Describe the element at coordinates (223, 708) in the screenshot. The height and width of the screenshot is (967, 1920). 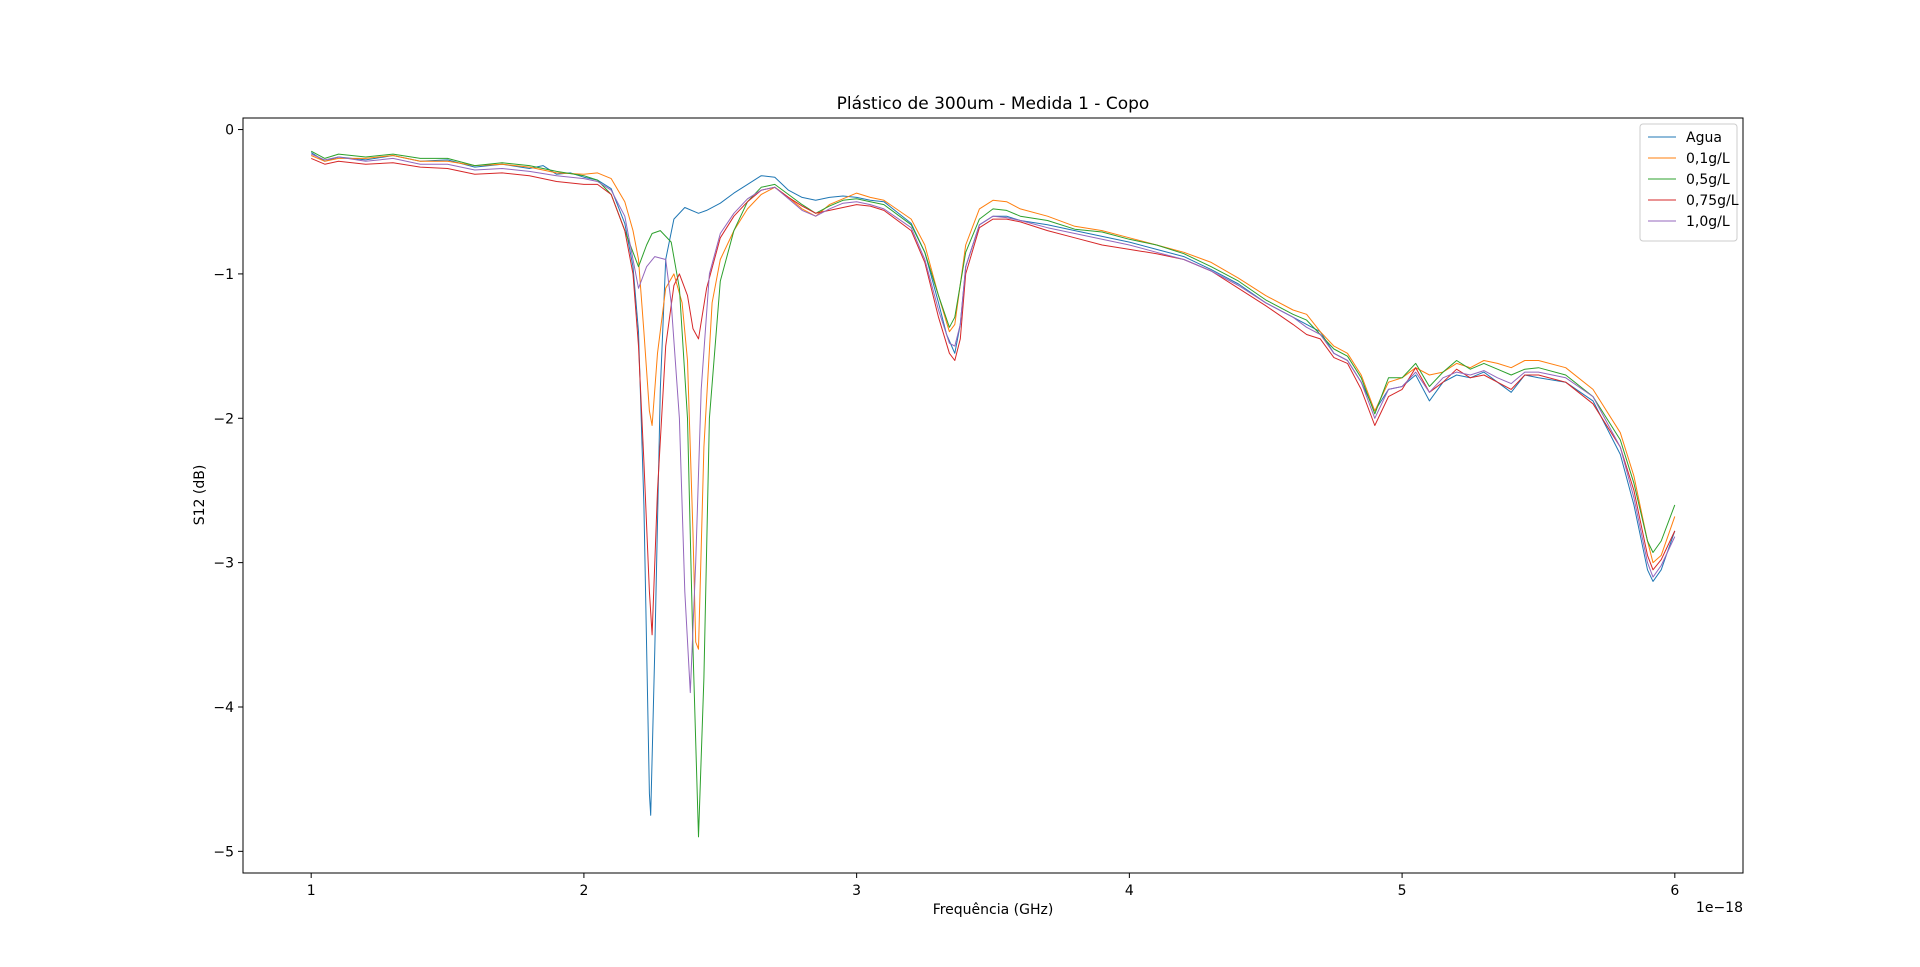
I see `y-tick-label: −4` at that location.